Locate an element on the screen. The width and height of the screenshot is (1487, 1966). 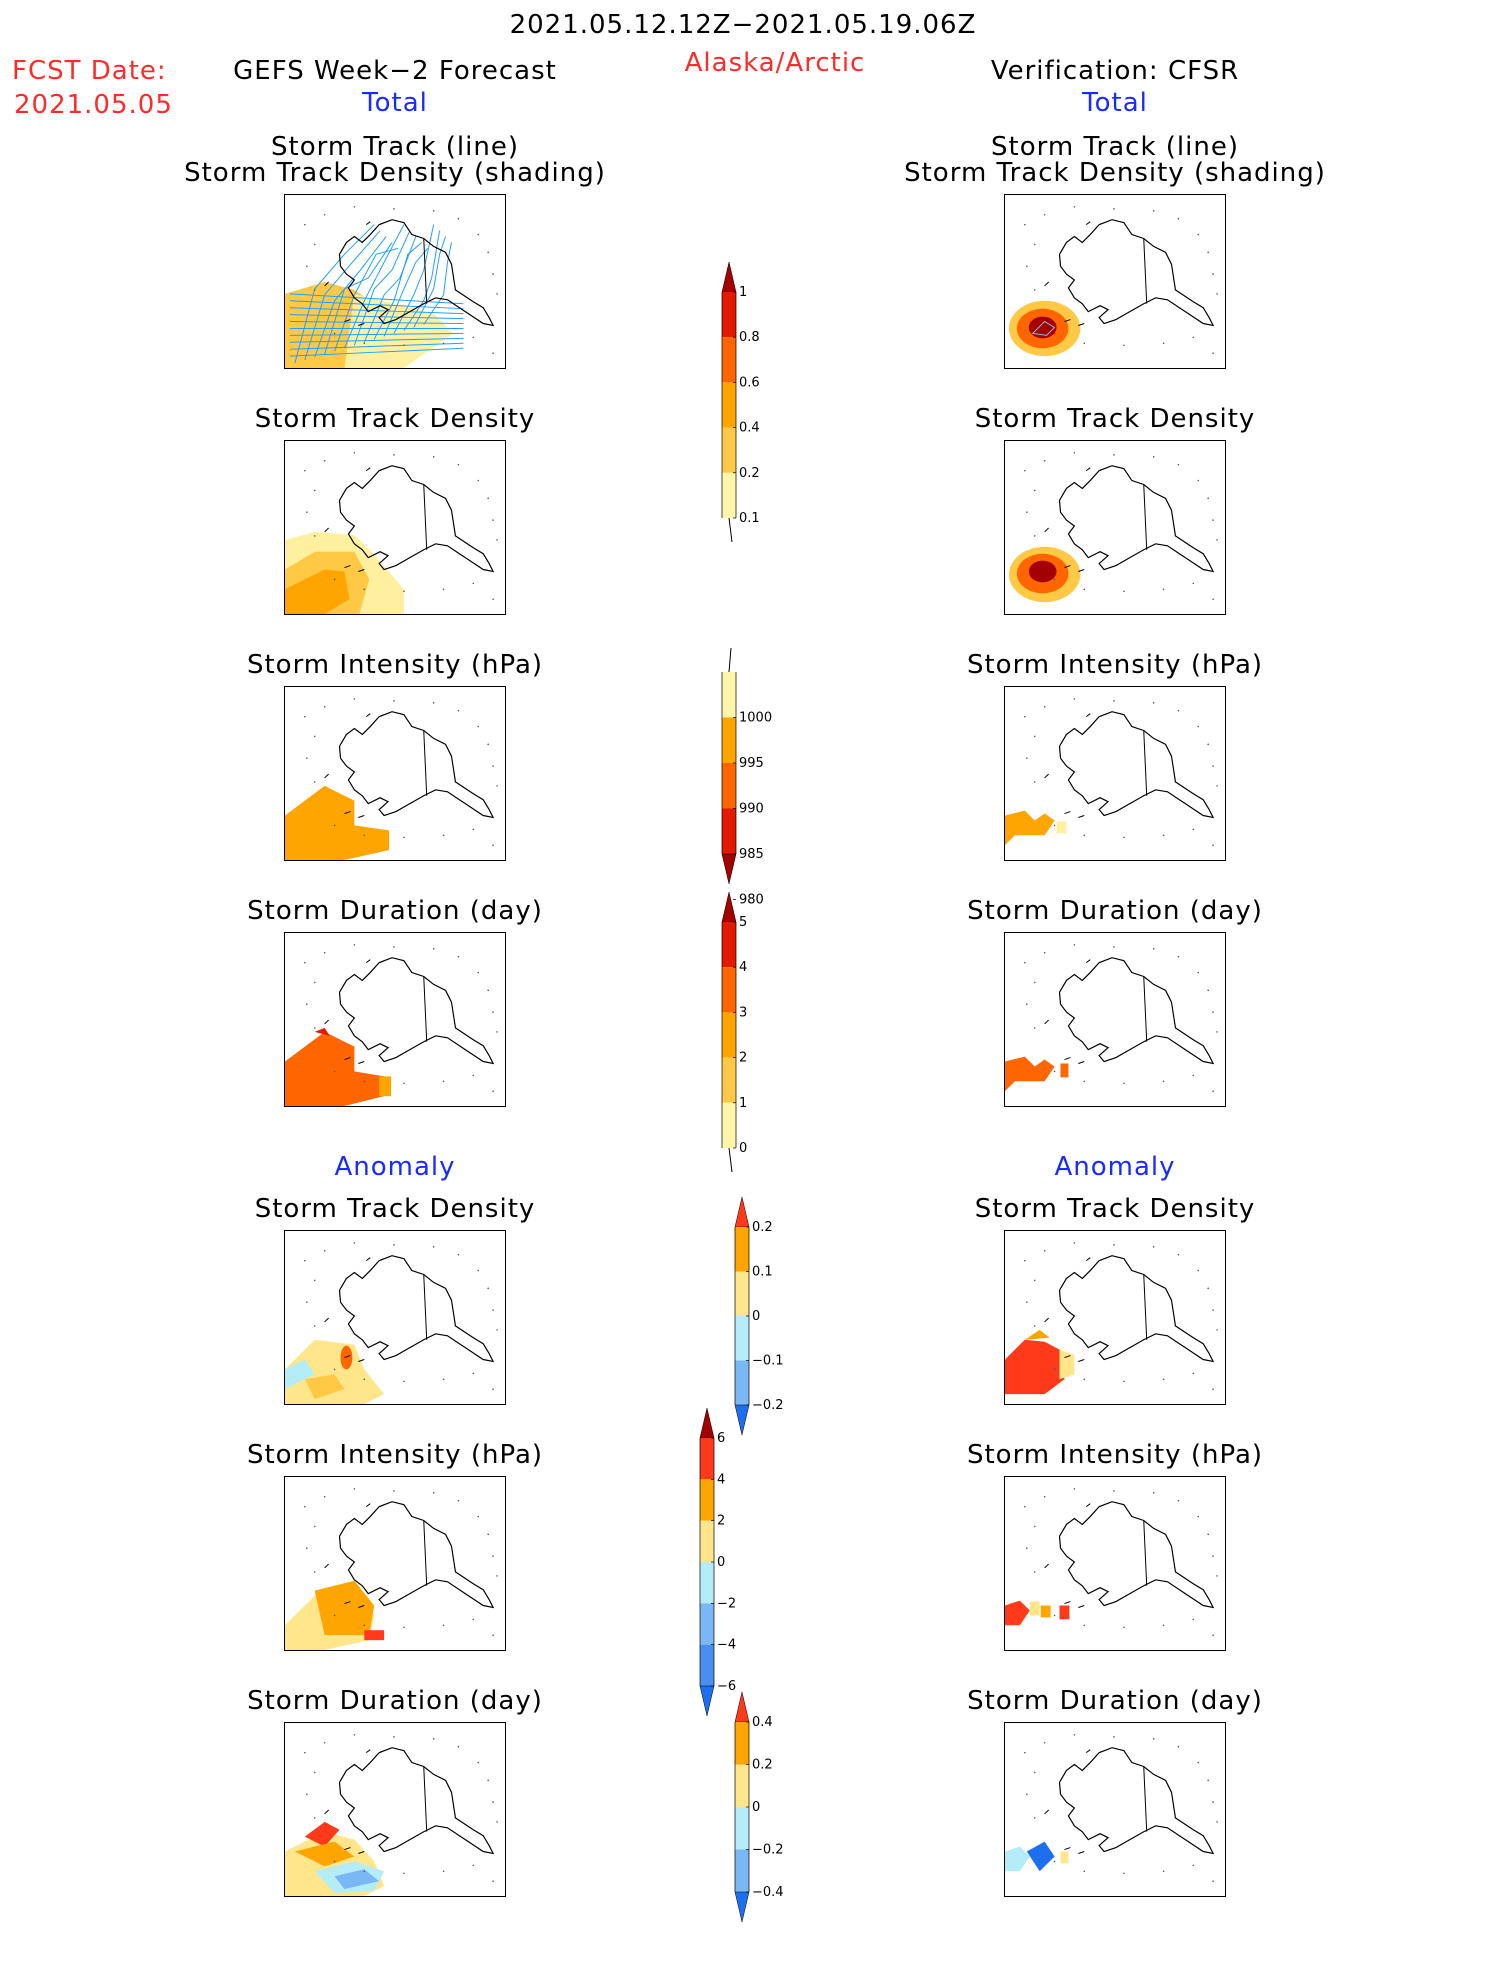
map-right-anom-duration is located at coordinates (1115, 1809).